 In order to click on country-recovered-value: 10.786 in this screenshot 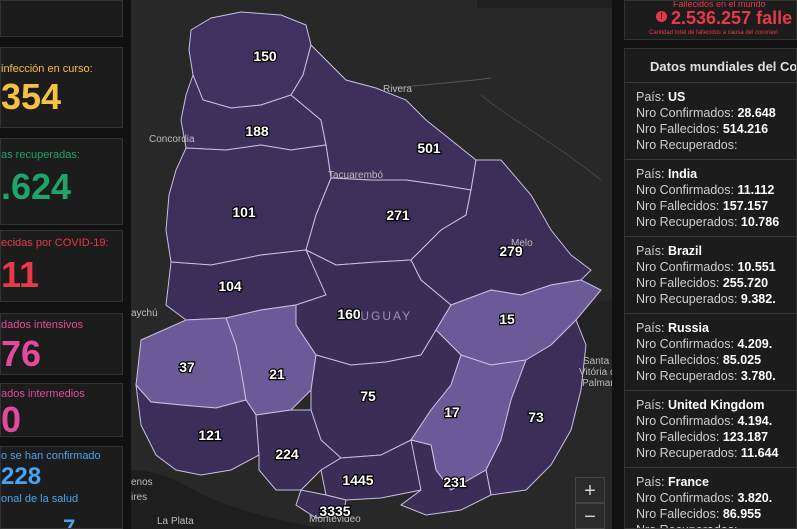, I will do `click(760, 222)`.